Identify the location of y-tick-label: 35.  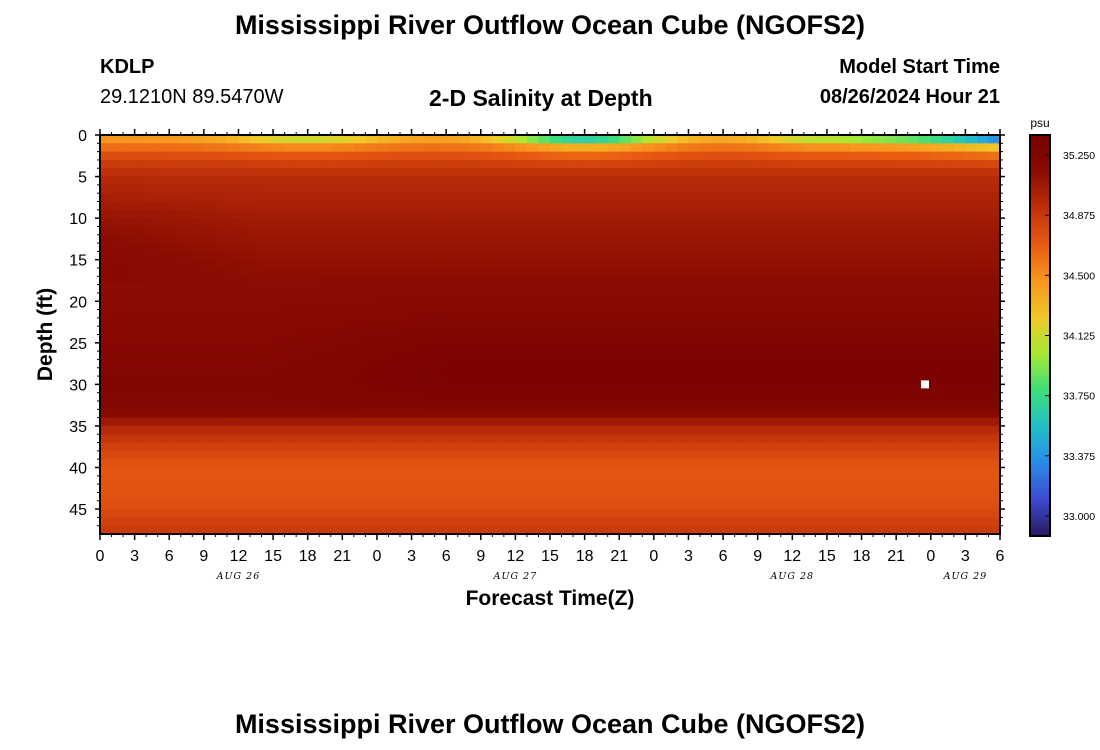
(78, 427).